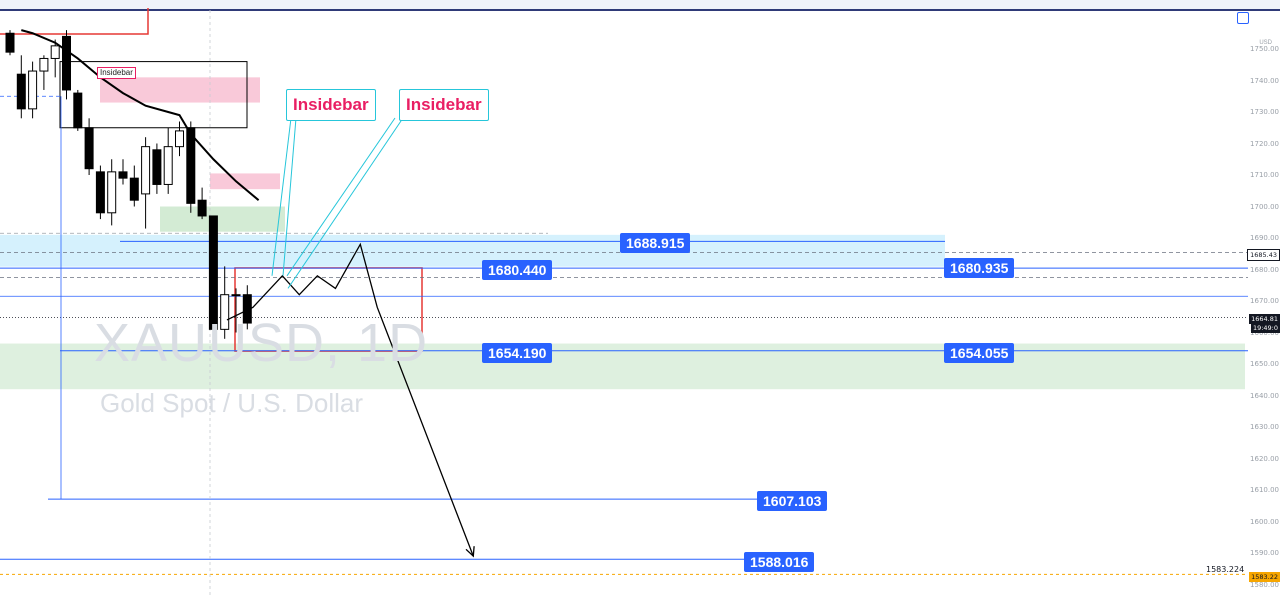  I want to click on currency-label: USD, so click(1265, 43).